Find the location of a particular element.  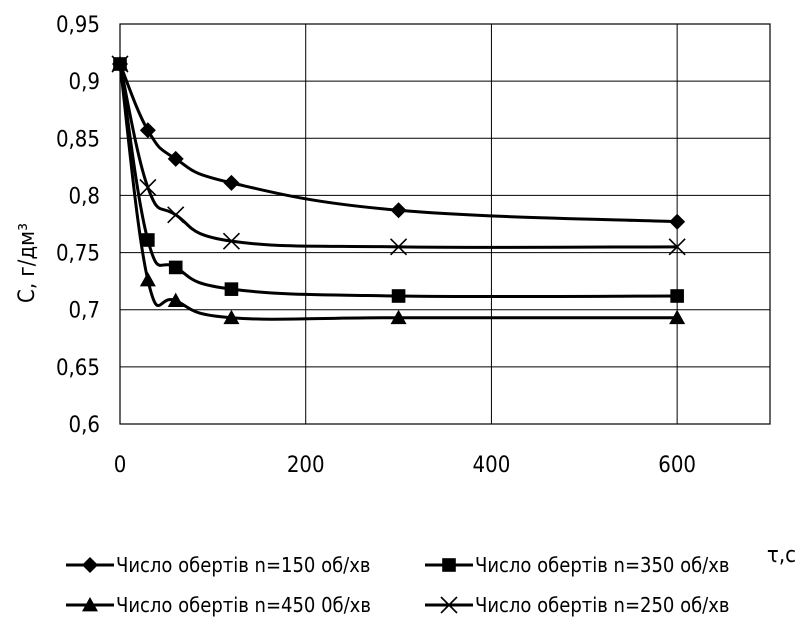

legend-label: Число обертів n=450 0б/хв is located at coordinates (243, 605).